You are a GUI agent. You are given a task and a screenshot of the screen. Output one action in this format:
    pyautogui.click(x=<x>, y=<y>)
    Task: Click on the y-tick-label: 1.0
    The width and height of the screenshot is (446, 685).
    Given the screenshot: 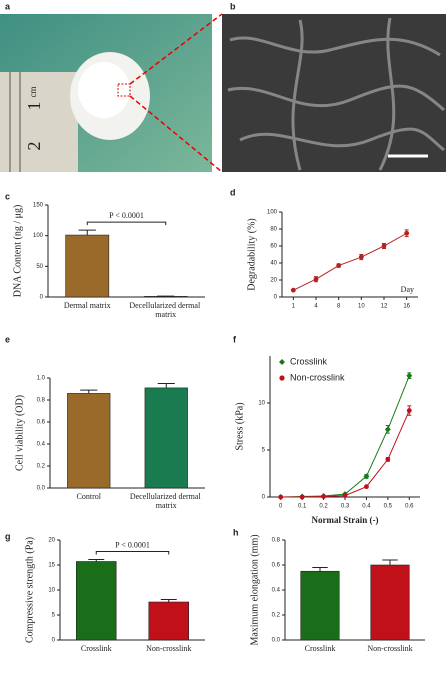 What is the action you would take?
    pyautogui.click(x=41, y=379)
    